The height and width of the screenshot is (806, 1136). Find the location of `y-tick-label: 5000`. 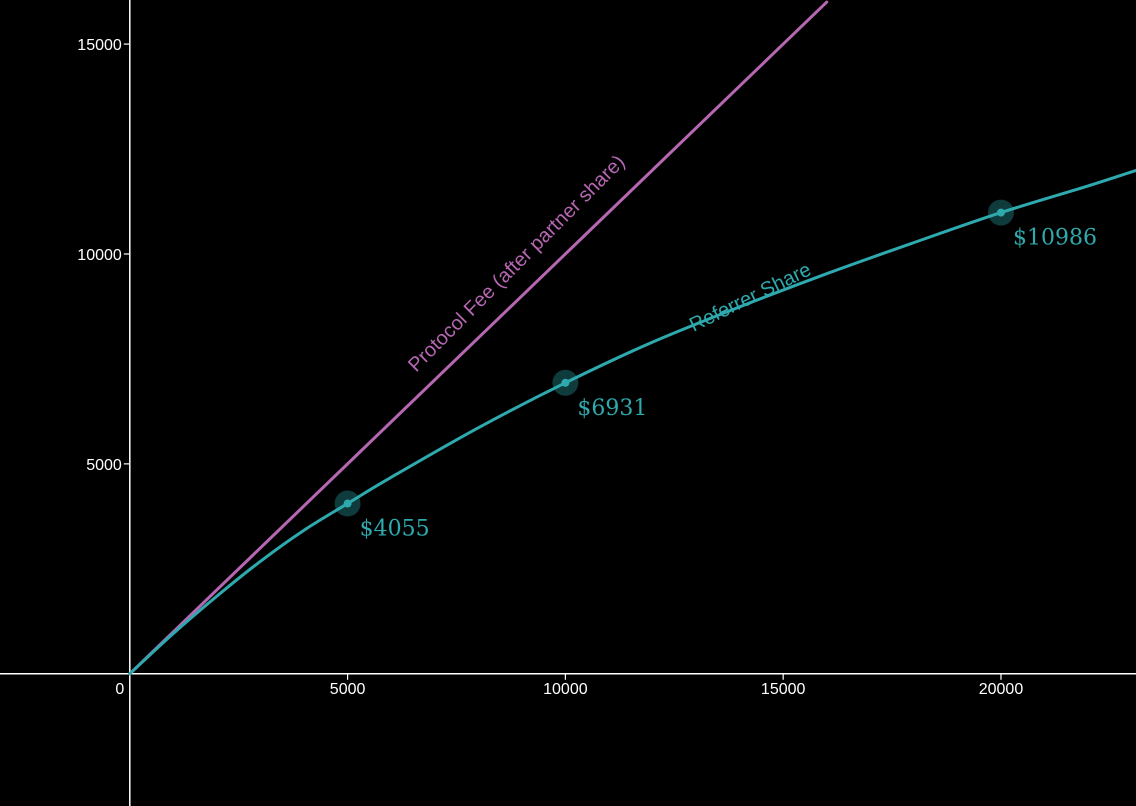

y-tick-label: 5000 is located at coordinates (104, 465).